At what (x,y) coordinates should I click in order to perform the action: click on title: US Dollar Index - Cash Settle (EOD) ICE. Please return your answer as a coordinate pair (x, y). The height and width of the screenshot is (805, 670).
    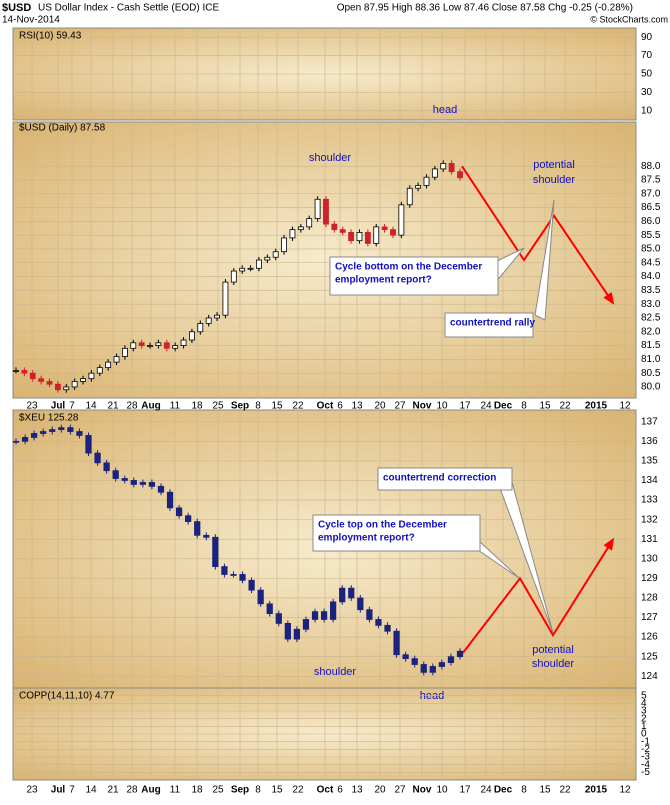
    Looking at the image, I should click on (128, 8).